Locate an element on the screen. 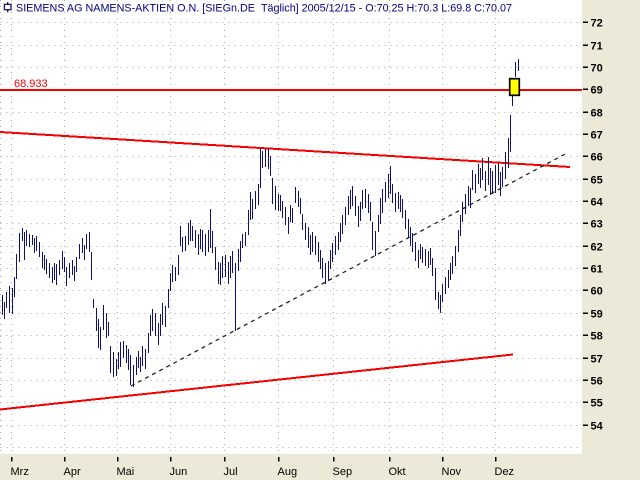 The image size is (640, 480). svg-text: 68 is located at coordinates (597, 114).